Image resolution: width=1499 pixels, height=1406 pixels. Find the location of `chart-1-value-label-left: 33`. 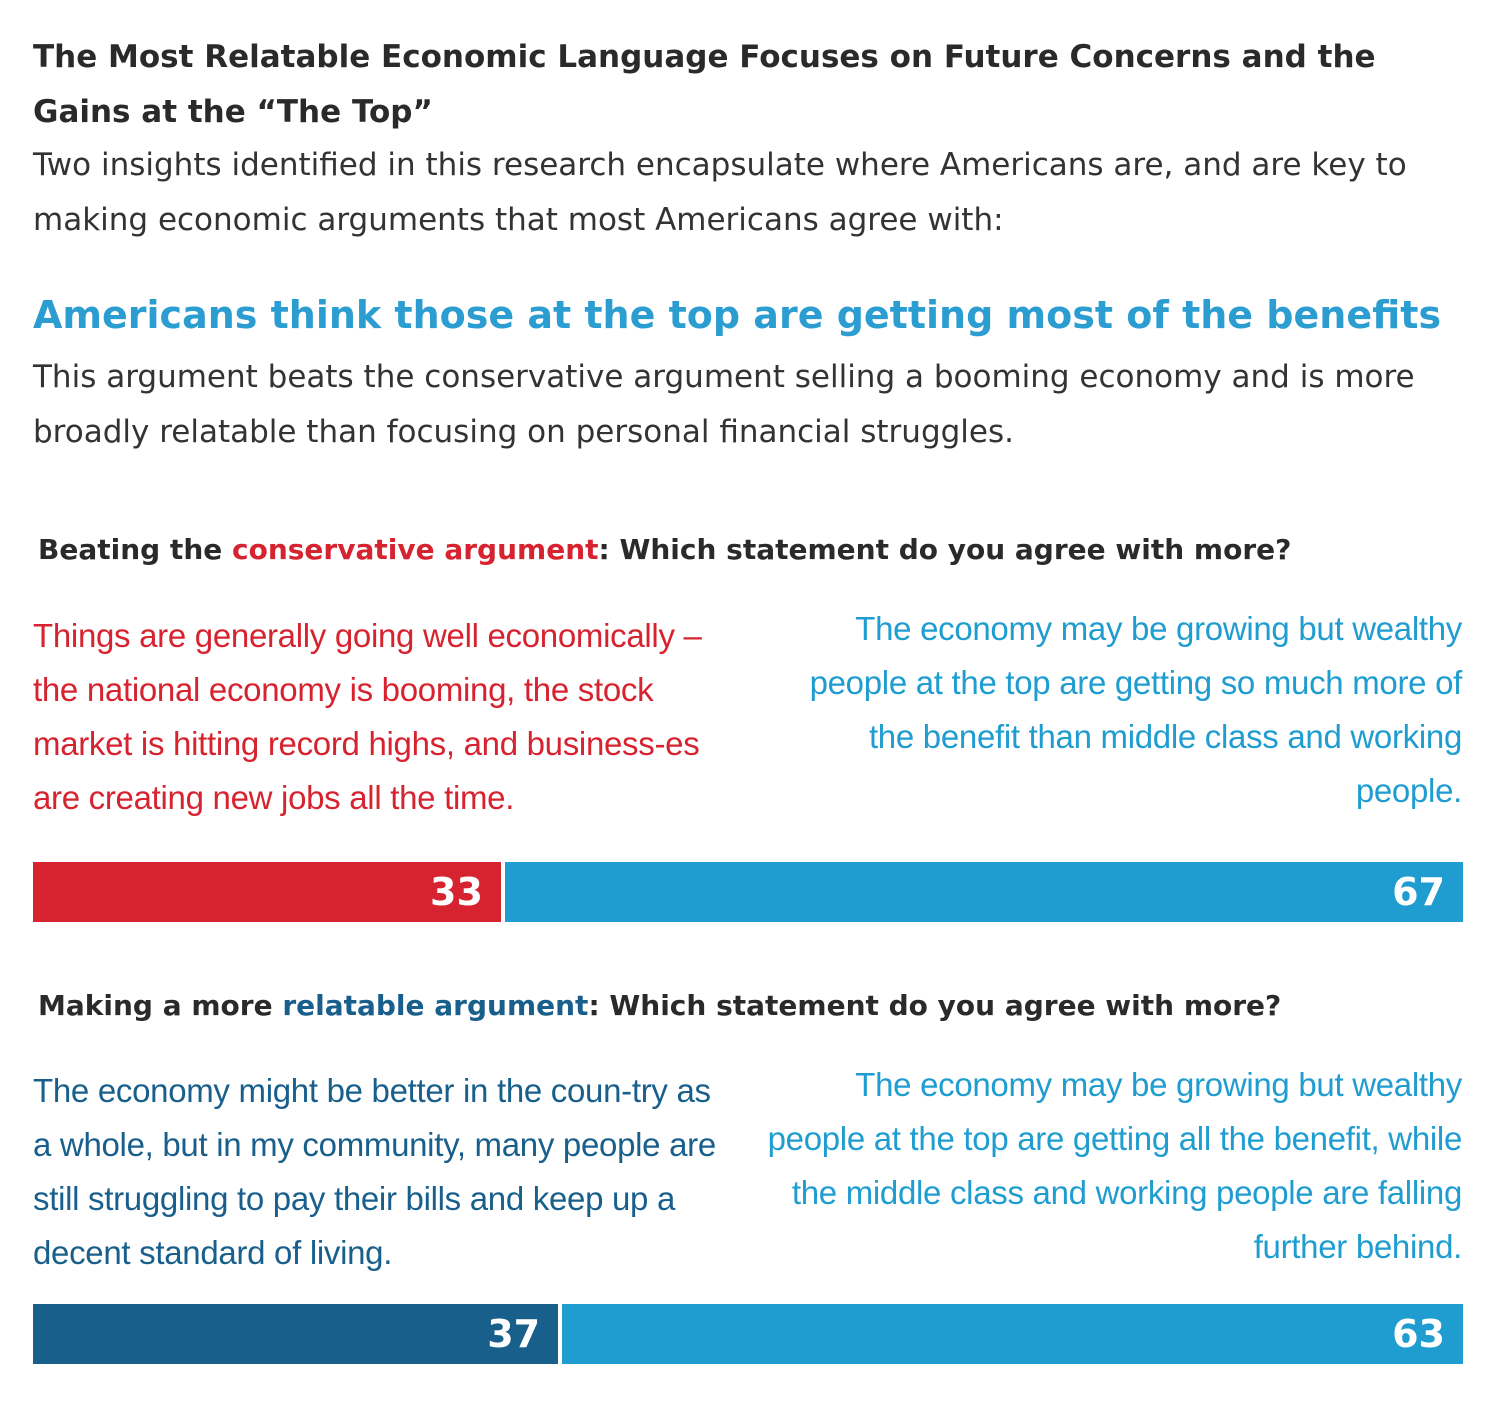

chart-1-value-label-left: 33 is located at coordinates (456, 892).